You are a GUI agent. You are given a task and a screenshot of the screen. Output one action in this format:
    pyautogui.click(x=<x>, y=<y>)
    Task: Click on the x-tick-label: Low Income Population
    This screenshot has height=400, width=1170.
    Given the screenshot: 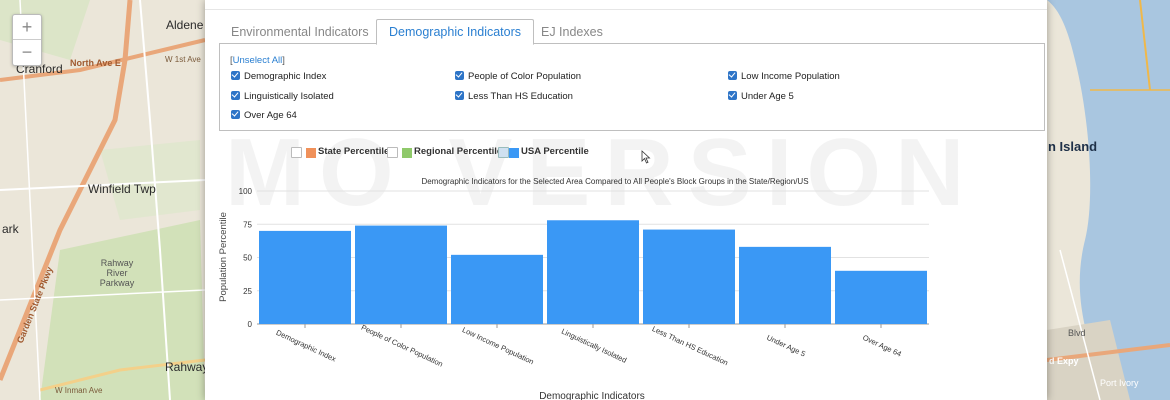 What is the action you would take?
    pyautogui.click(x=498, y=345)
    